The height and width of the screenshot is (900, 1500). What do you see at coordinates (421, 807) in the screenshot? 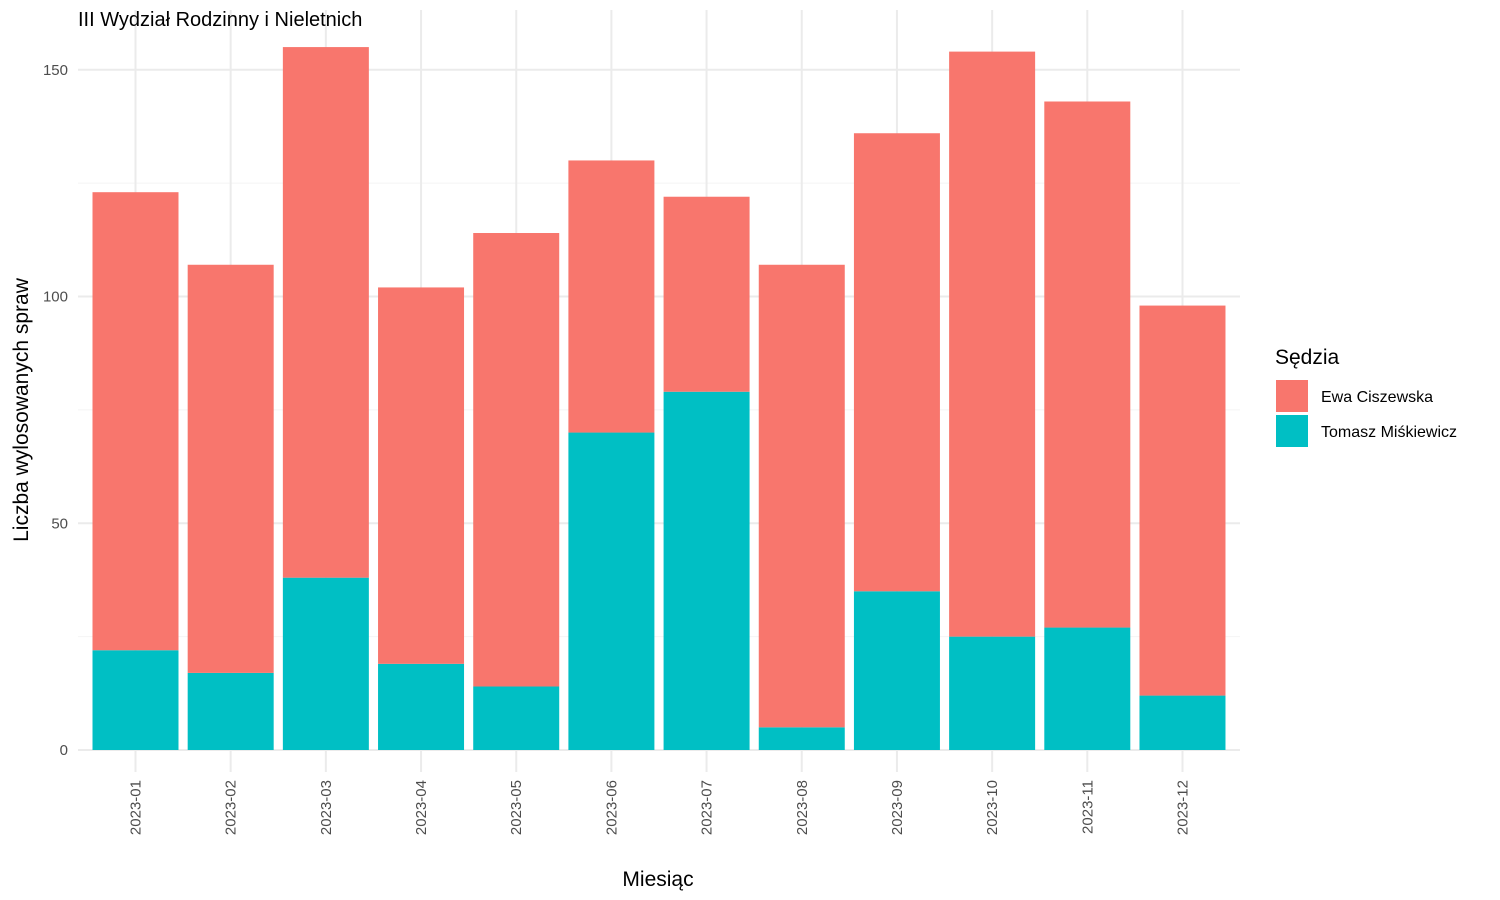
I see `x-tick-label: 2023-04` at bounding box center [421, 807].